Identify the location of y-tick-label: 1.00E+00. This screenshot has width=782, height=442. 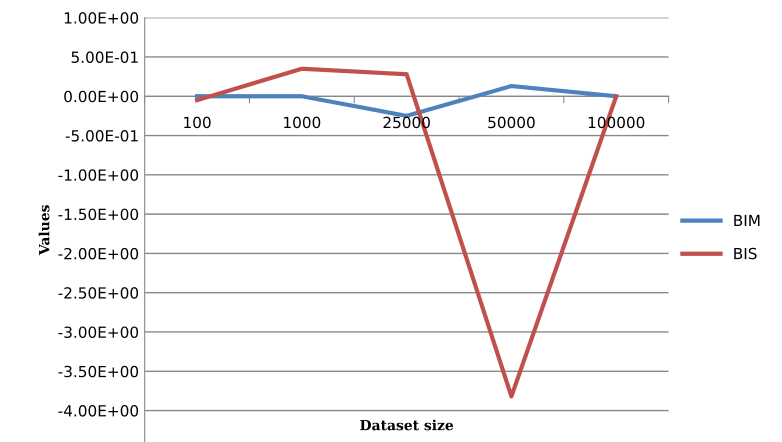
(101, 18).